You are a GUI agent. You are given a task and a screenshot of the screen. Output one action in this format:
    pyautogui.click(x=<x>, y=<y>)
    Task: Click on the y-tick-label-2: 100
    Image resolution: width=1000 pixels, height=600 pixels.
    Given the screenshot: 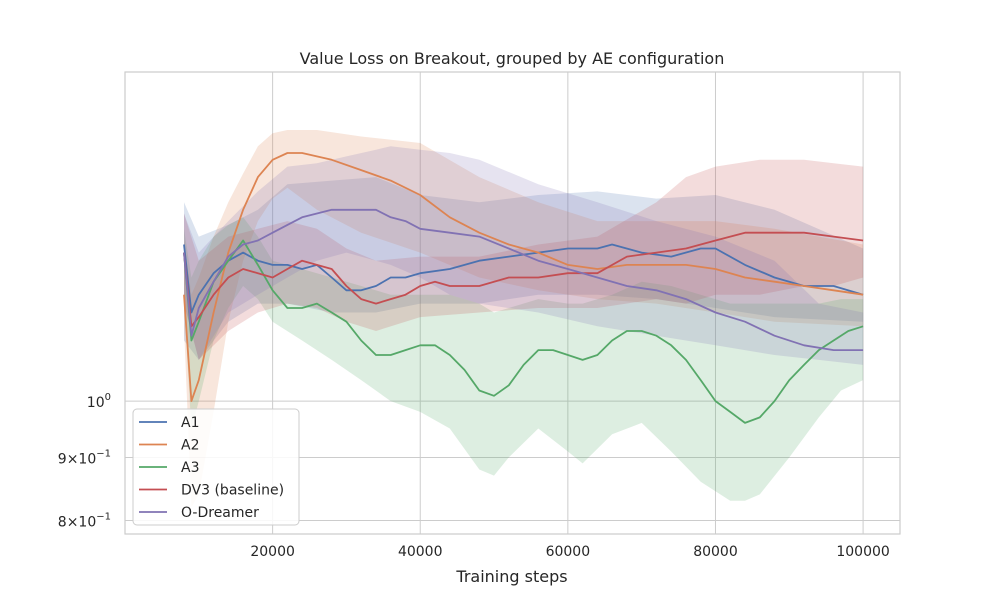 What is the action you would take?
    pyautogui.click(x=99, y=401)
    